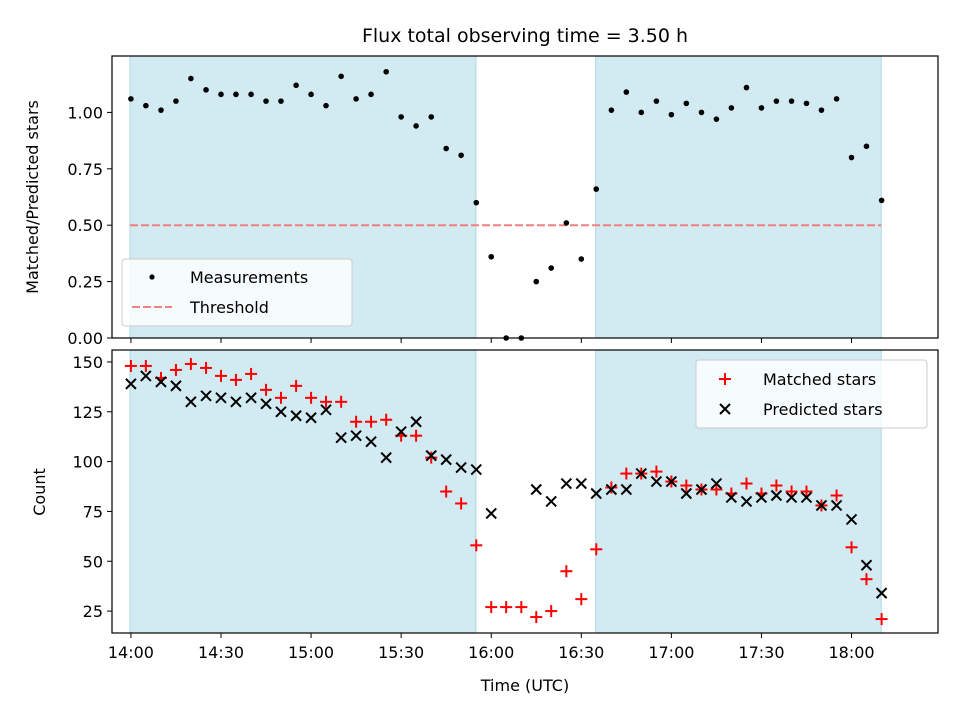 The width and height of the screenshot is (960, 720). I want to click on legend-matched-marker, so click(725, 379).